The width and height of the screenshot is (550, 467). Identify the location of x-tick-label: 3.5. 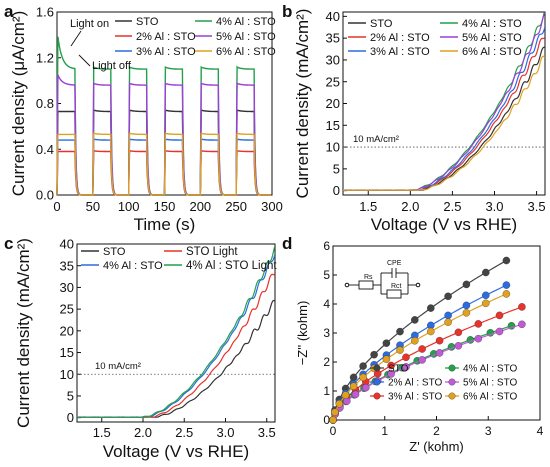
(537, 206).